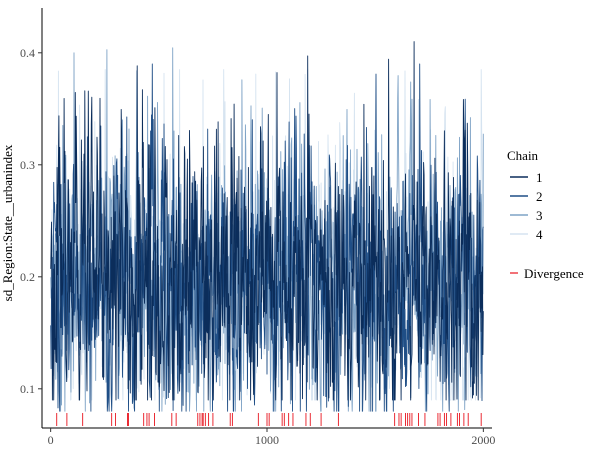 The height and width of the screenshot is (450, 600). What do you see at coordinates (27, 53) in the screenshot?
I see `y-tick-label: 0.4` at bounding box center [27, 53].